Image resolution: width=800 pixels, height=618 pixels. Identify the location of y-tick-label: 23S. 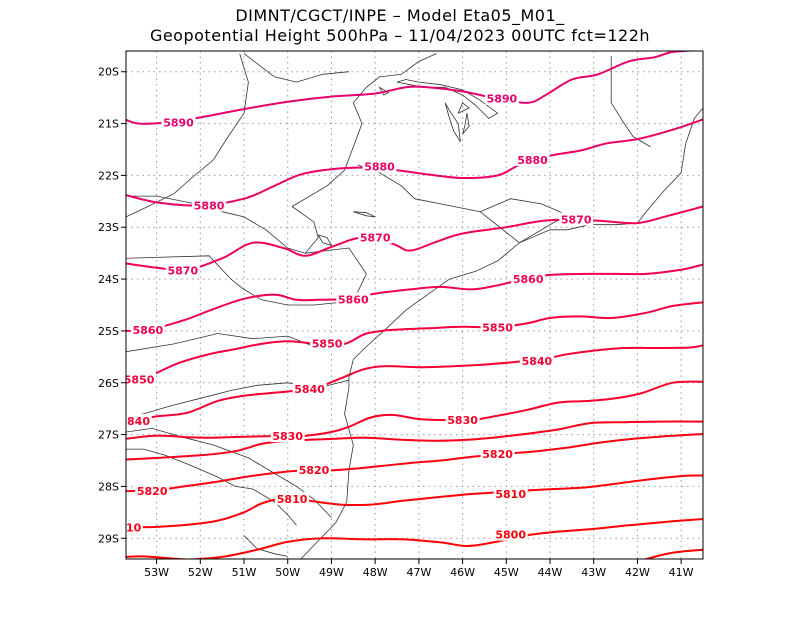
(108, 227).